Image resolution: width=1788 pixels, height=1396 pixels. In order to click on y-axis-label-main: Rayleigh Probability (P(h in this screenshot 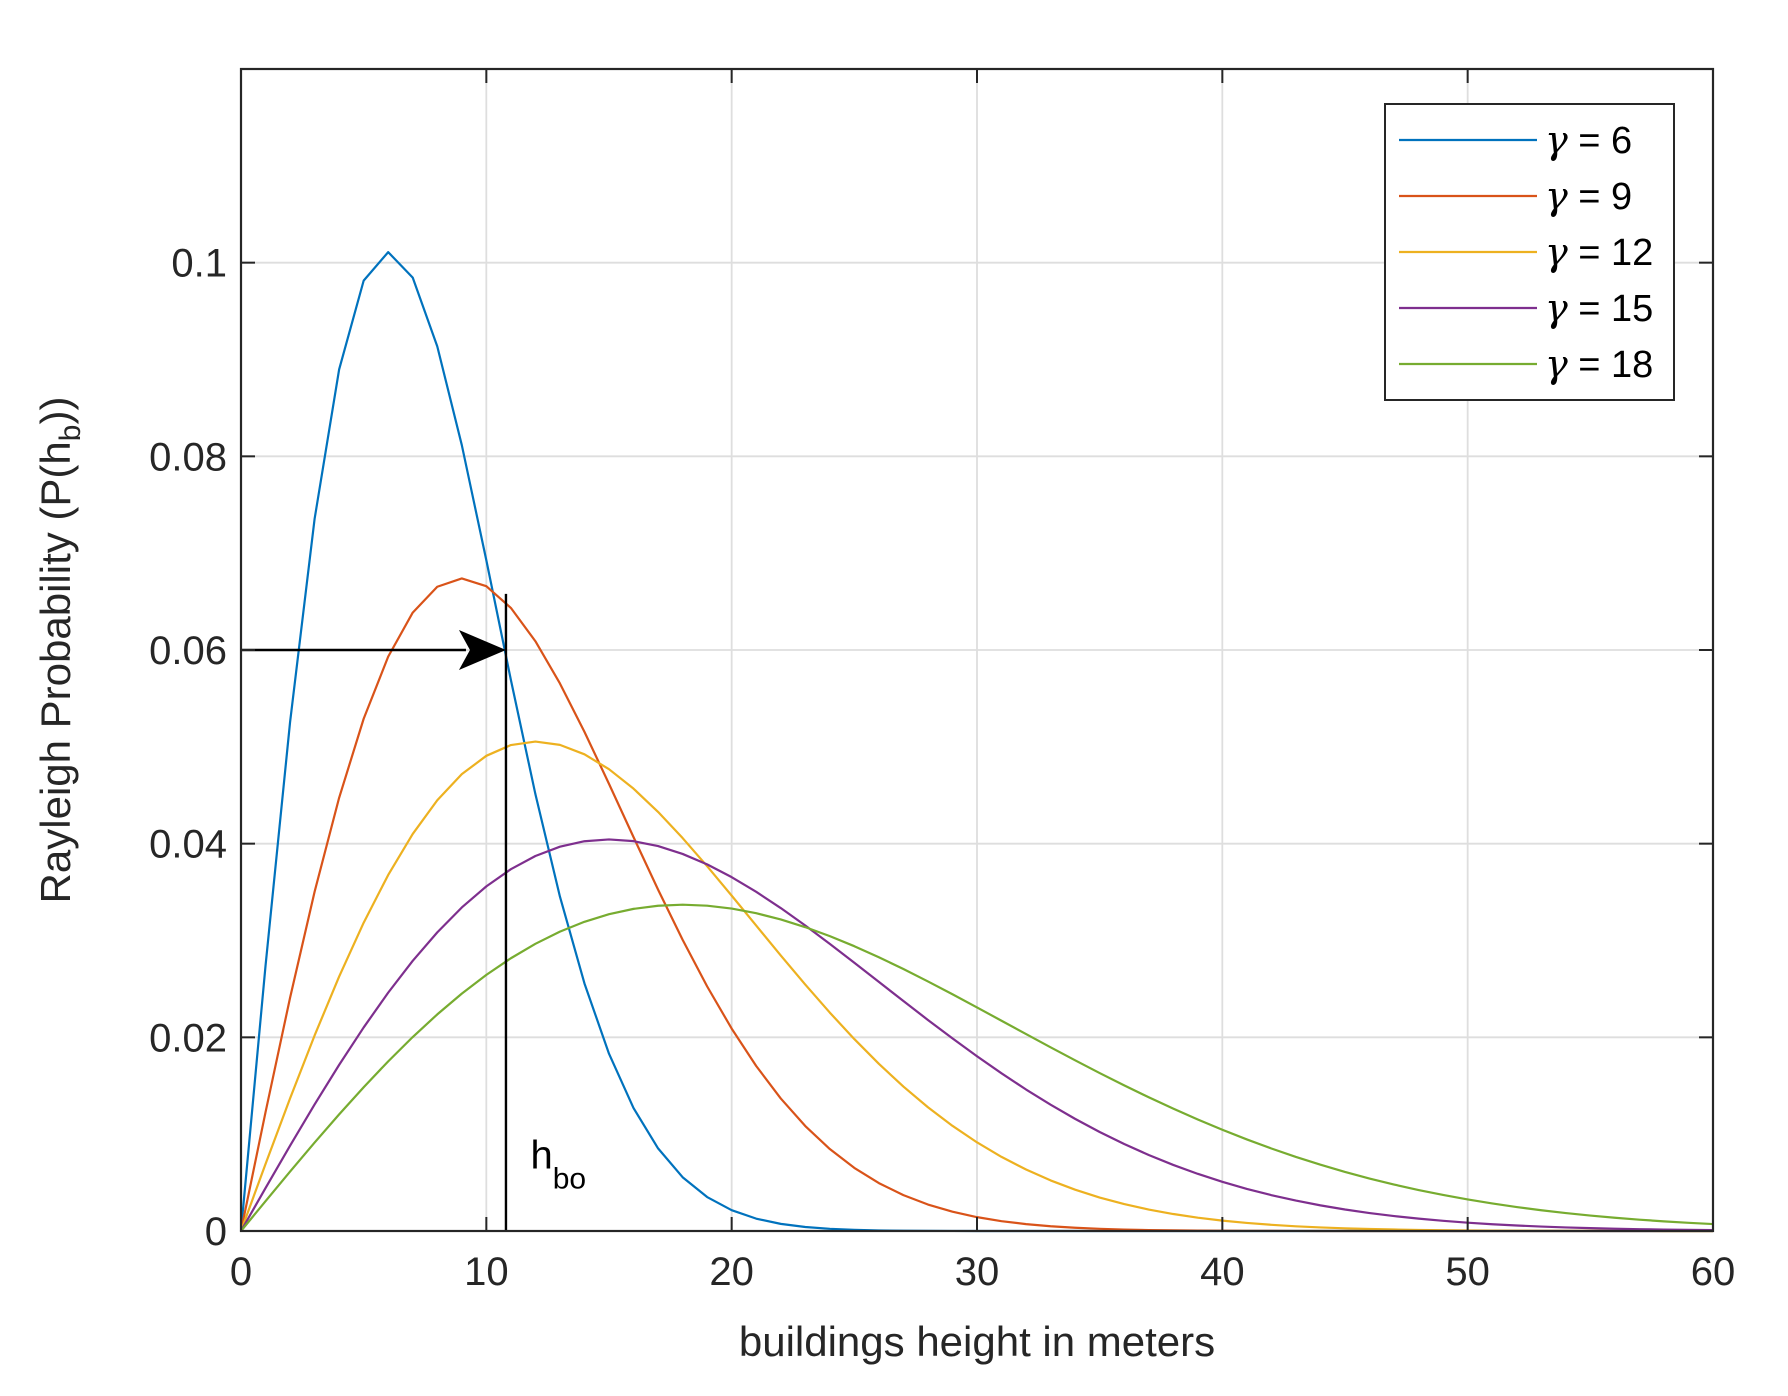, I will do `click(55, 672)`.